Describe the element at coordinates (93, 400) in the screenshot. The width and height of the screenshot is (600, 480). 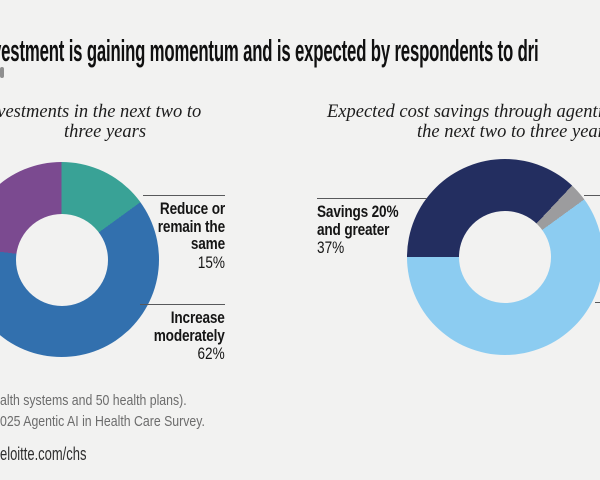
I see `footnote-line-1: alth systems and 50 health plans).` at that location.